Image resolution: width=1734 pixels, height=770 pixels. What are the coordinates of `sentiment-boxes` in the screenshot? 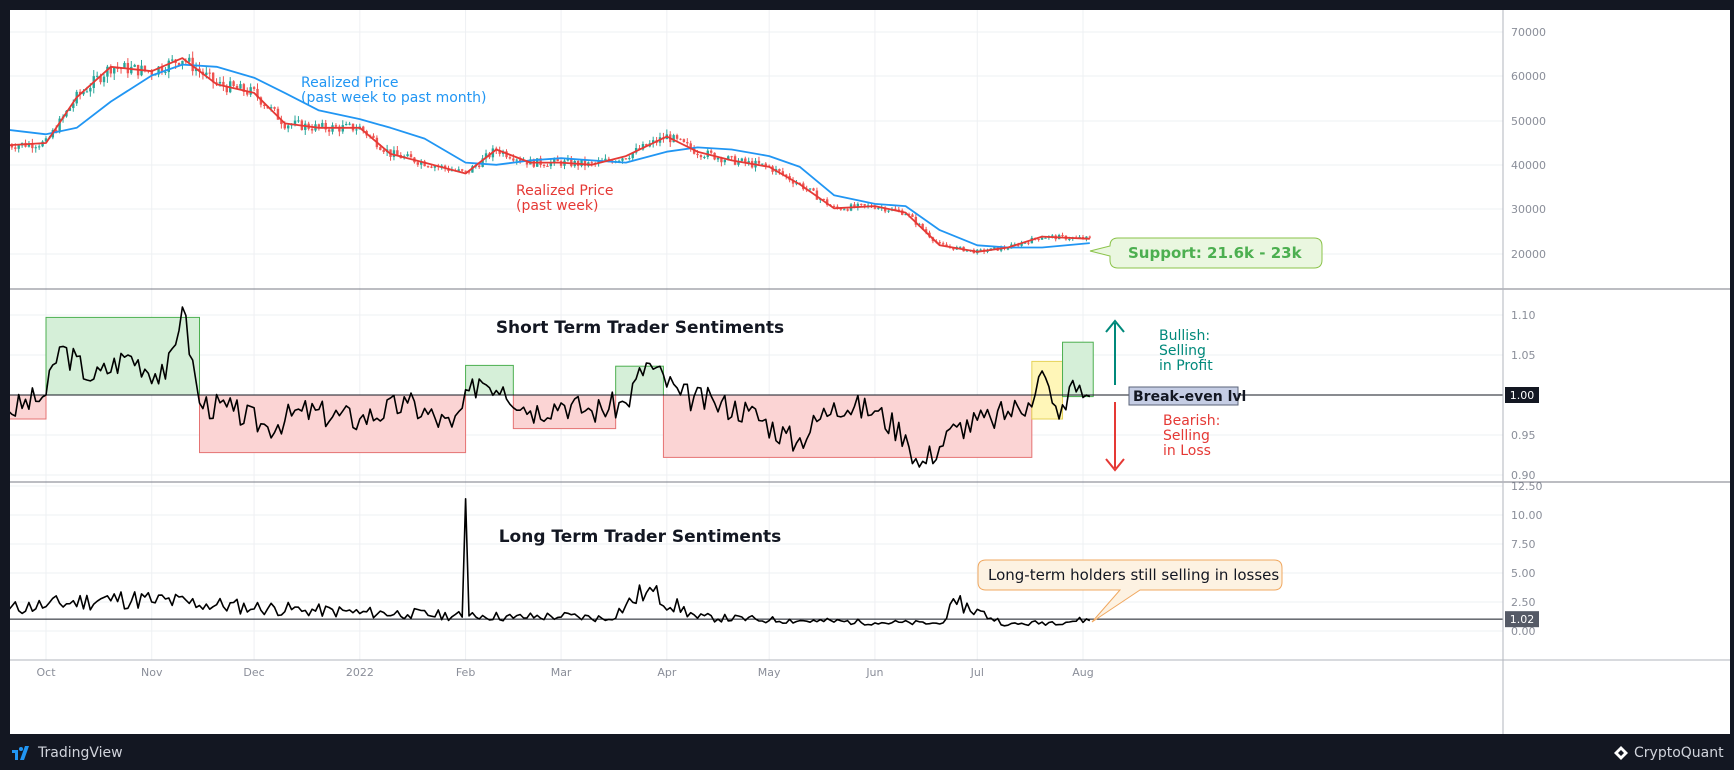 It's located at (550, 387).